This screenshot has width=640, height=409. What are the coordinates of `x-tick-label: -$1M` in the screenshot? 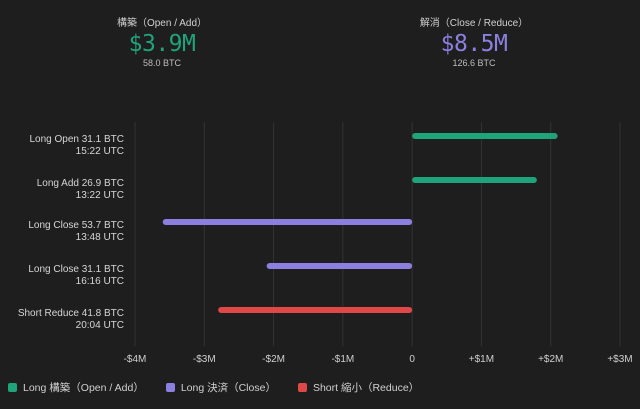 It's located at (342, 359).